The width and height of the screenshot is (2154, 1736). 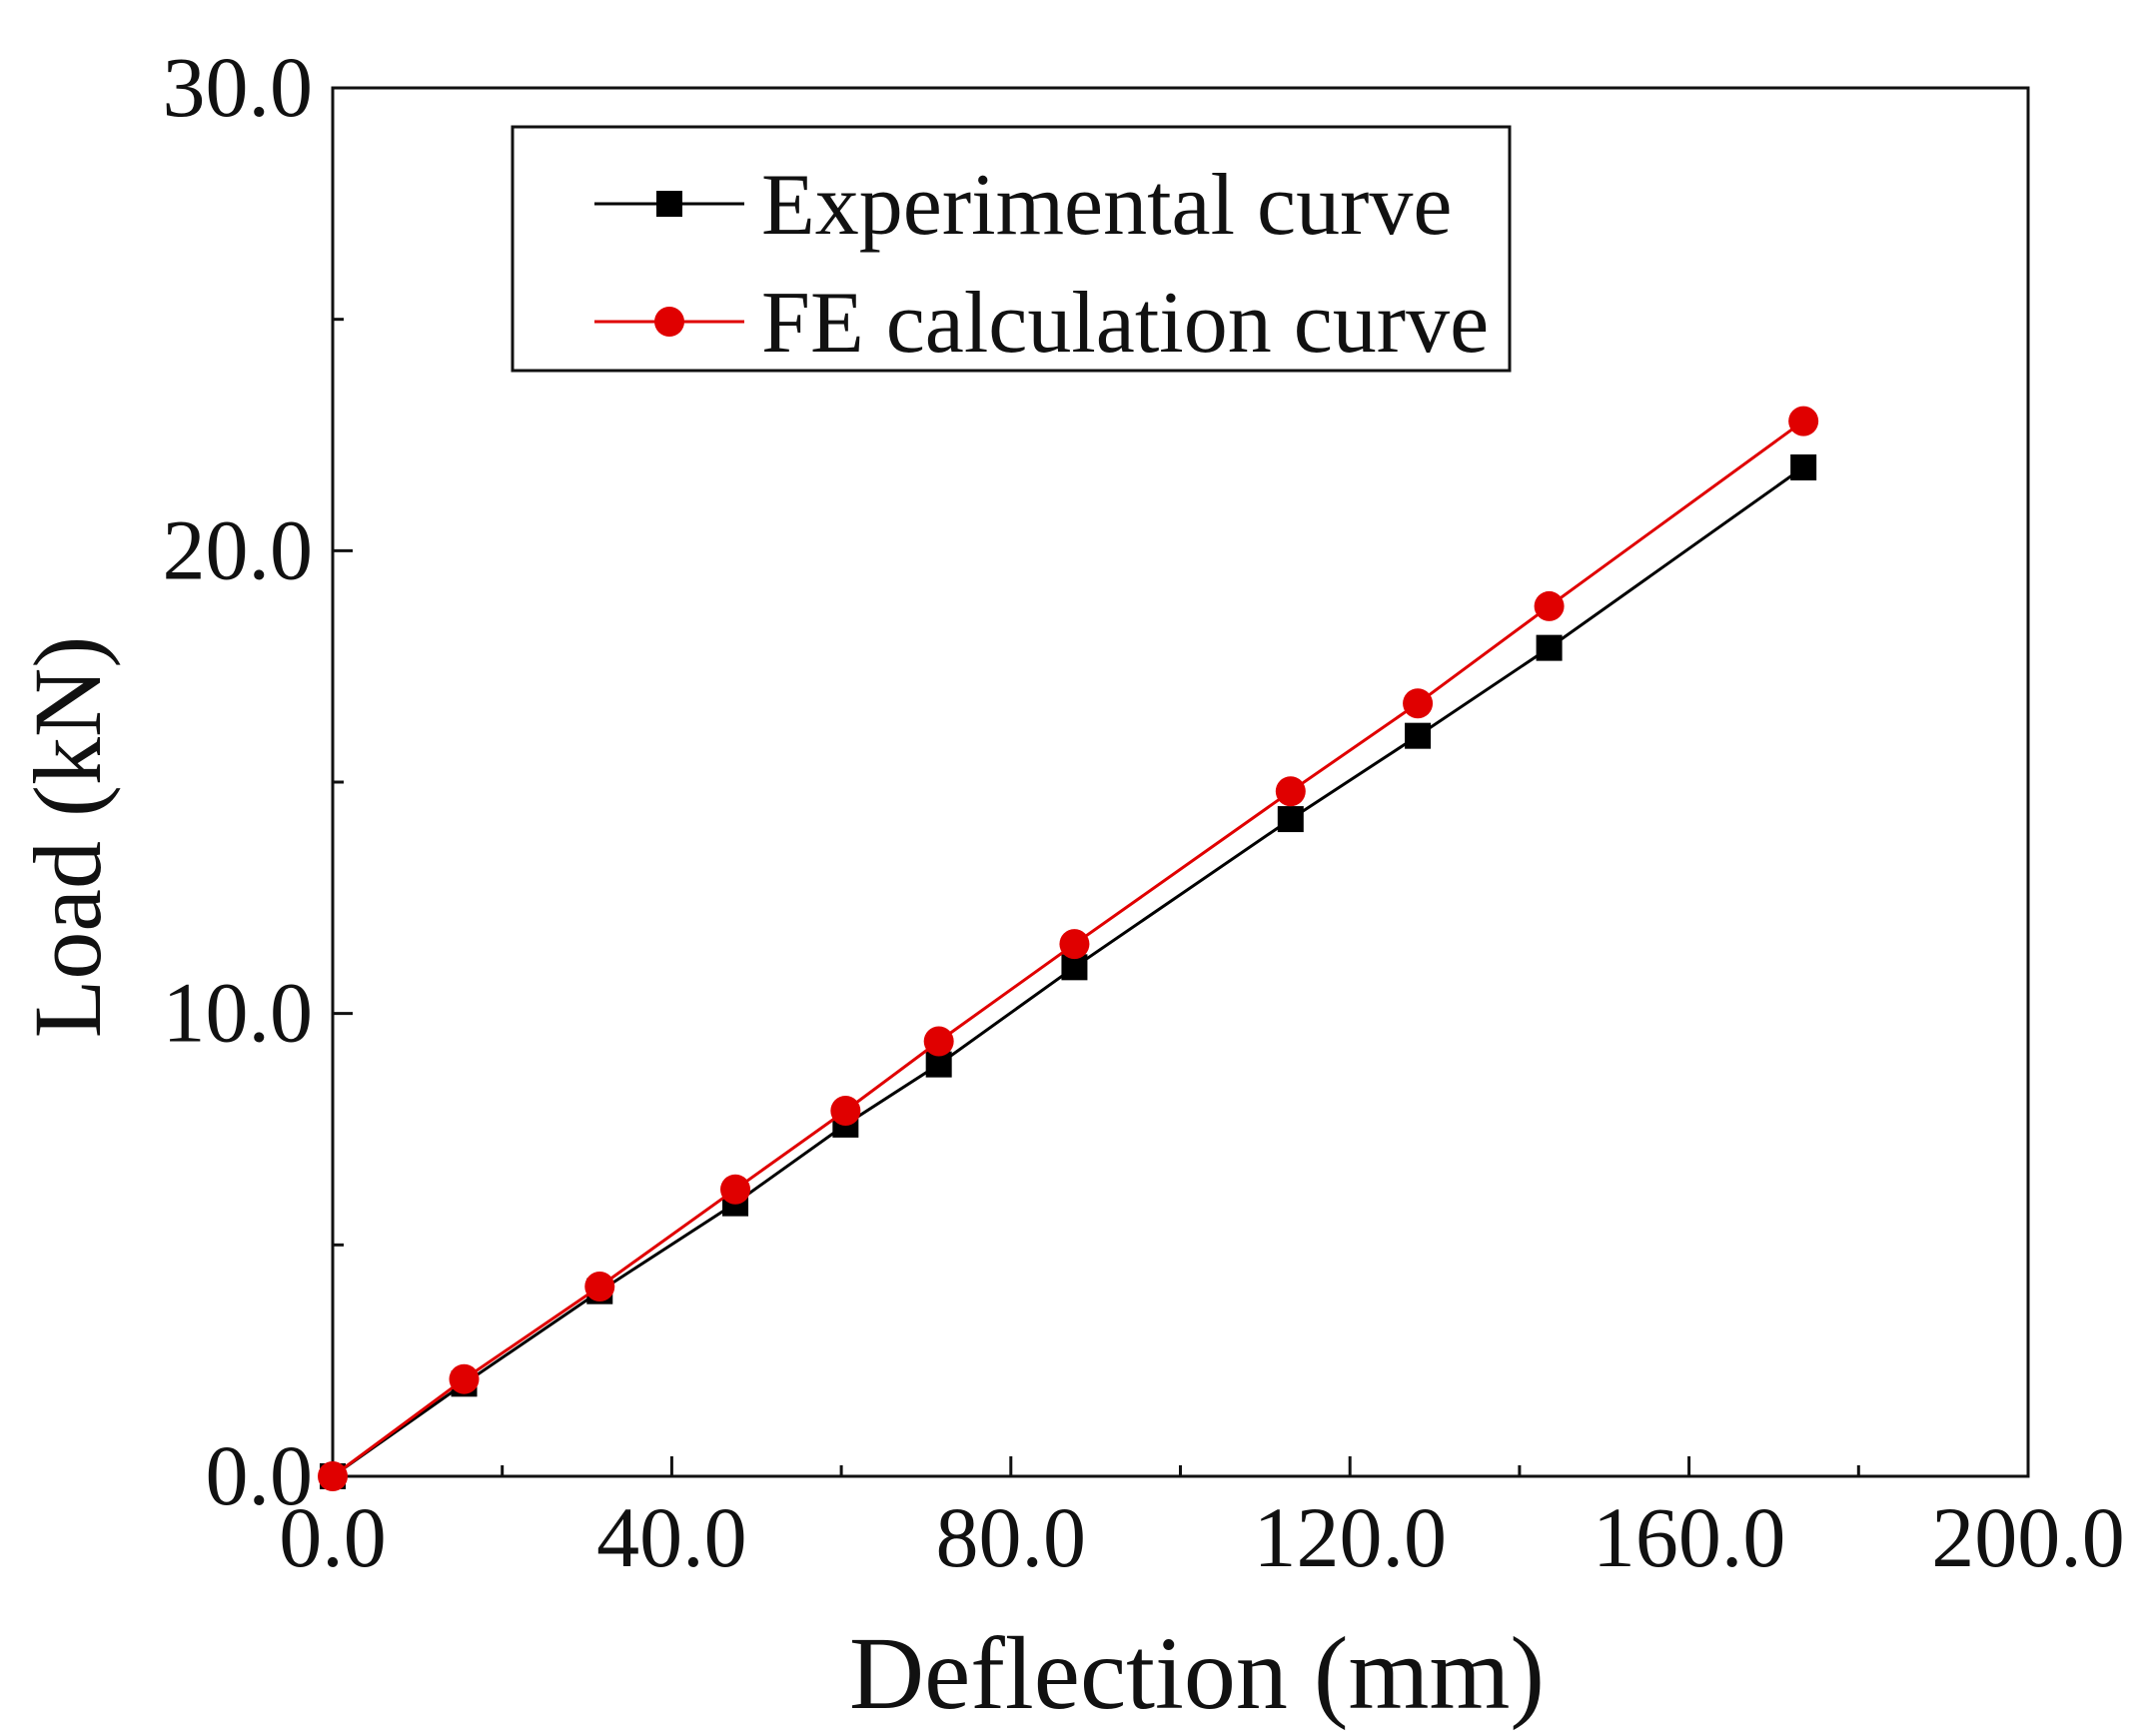 I want to click on legend-entry: FE calculation curve, so click(x=1041, y=323).